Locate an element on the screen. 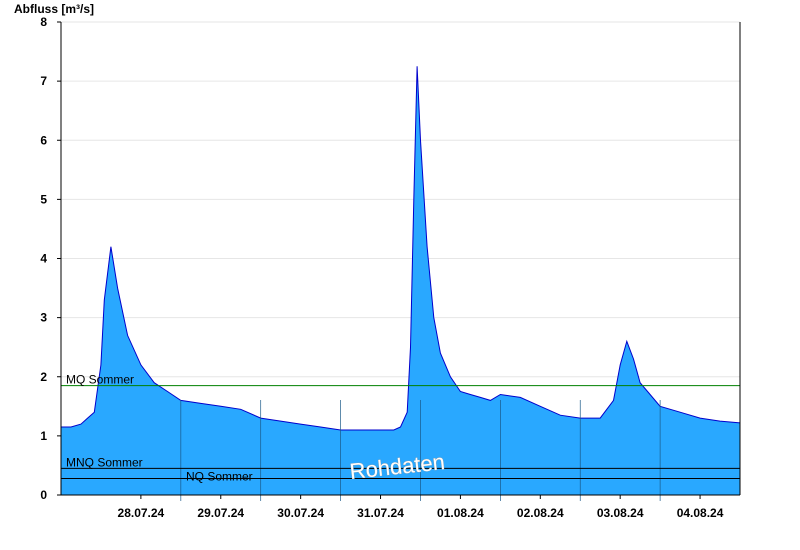  x-tick-label: 01.08.24 is located at coordinates (460, 513).